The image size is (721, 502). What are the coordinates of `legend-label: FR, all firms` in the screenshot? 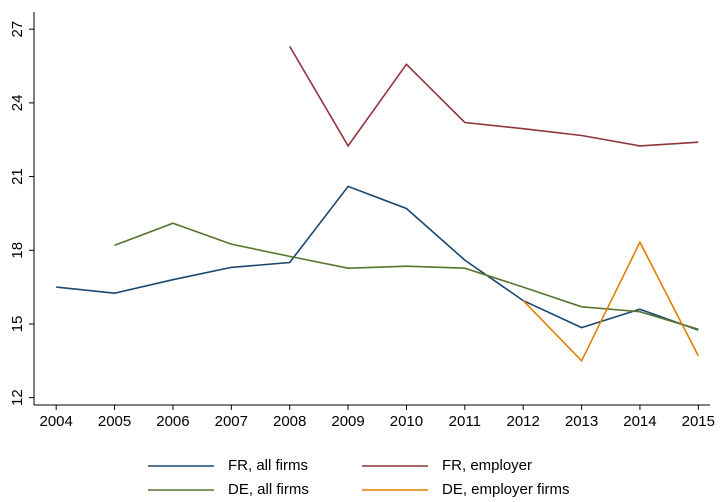 It's located at (268, 465).